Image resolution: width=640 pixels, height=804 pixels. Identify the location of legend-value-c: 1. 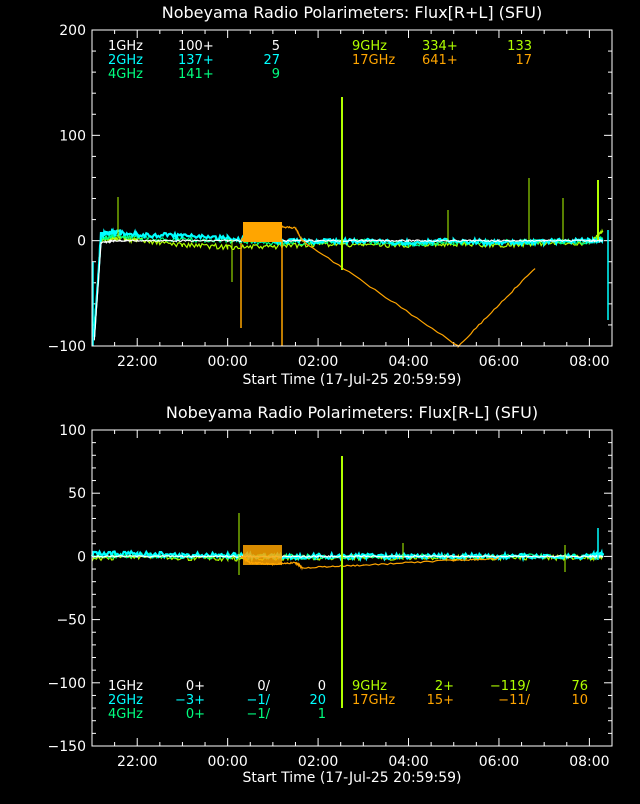
(322, 714).